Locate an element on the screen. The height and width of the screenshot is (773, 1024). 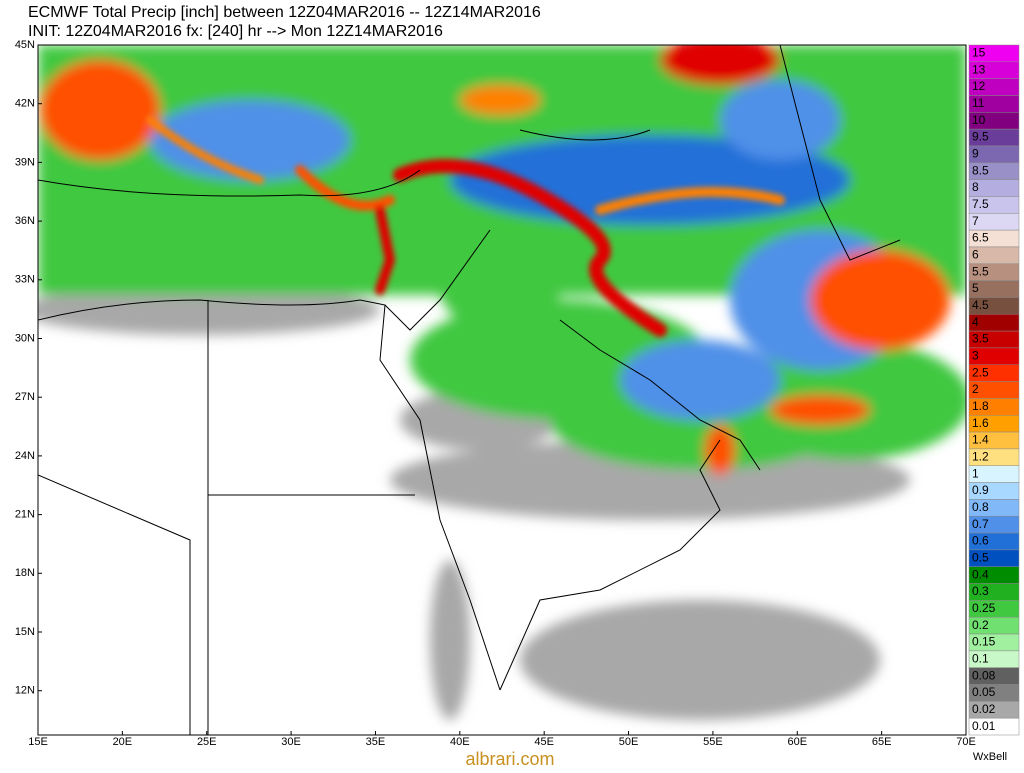
colorbar-label: 5 is located at coordinates (975, 288).